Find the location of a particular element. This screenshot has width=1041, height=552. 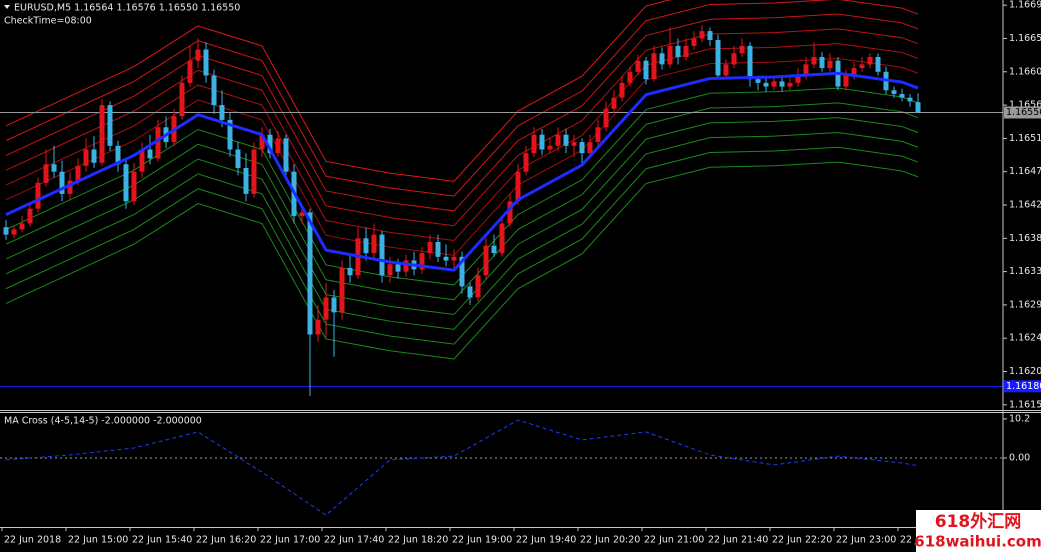

x-tick-label: 22 Jun 17:00 is located at coordinates (290, 540).